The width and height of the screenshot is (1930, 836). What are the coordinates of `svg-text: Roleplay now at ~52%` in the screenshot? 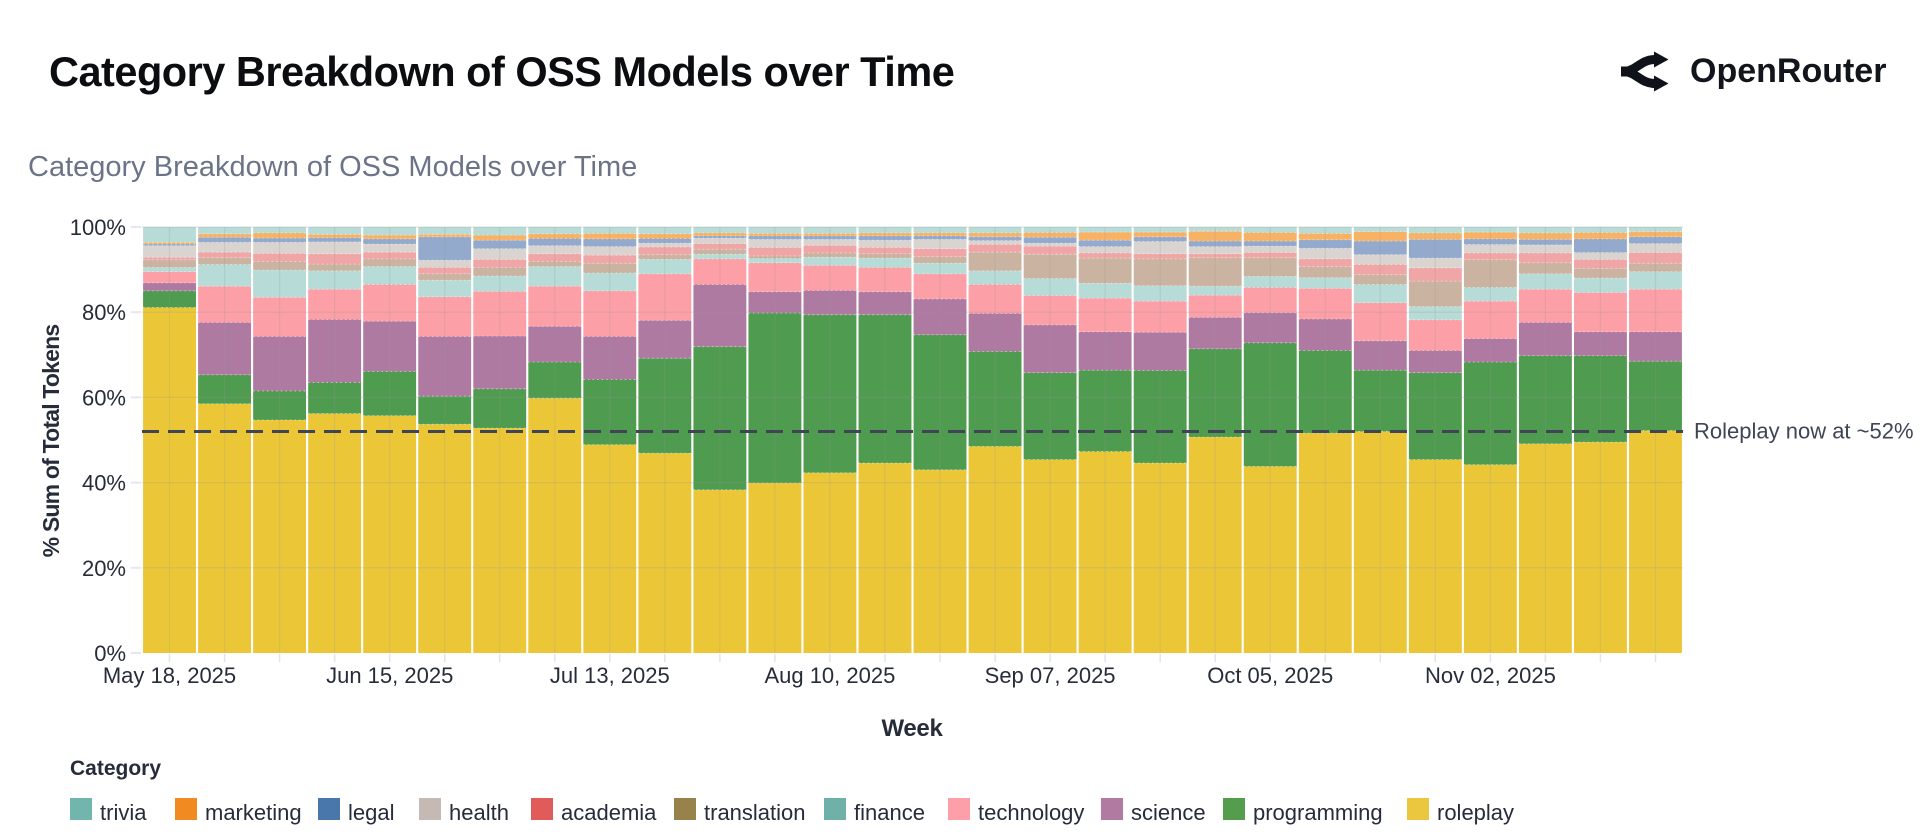 It's located at (1804, 431).